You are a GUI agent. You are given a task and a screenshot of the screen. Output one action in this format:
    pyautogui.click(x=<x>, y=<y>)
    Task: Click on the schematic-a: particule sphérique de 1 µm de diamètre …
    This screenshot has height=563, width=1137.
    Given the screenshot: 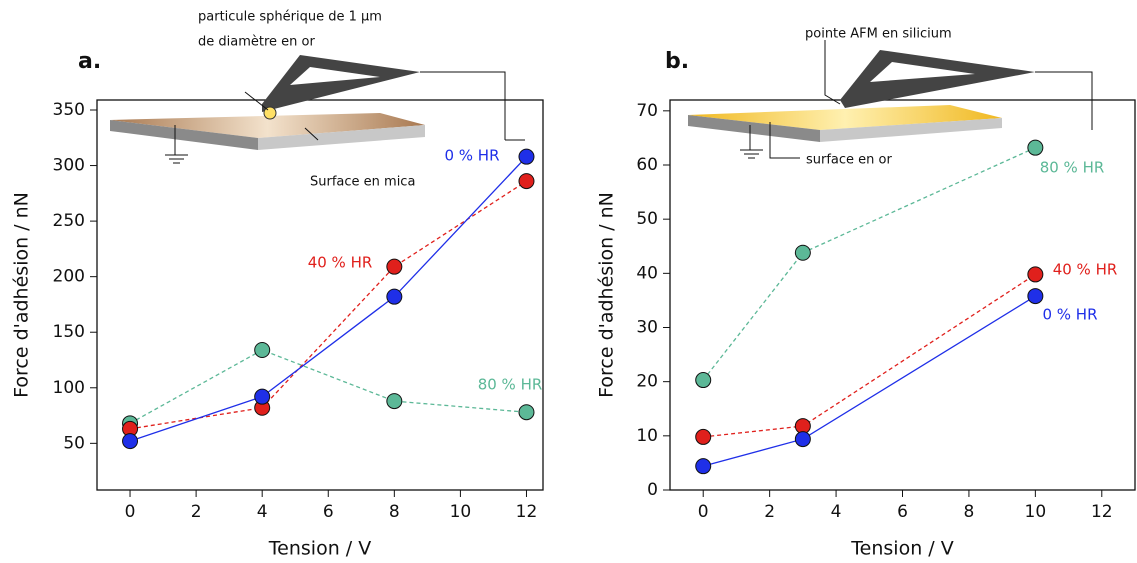 What is the action you would take?
    pyautogui.click(x=317, y=100)
    